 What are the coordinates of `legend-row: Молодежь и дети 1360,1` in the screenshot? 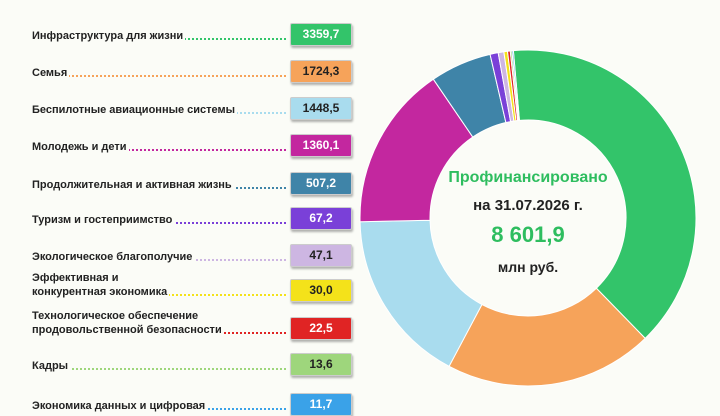 It's located at (192, 145).